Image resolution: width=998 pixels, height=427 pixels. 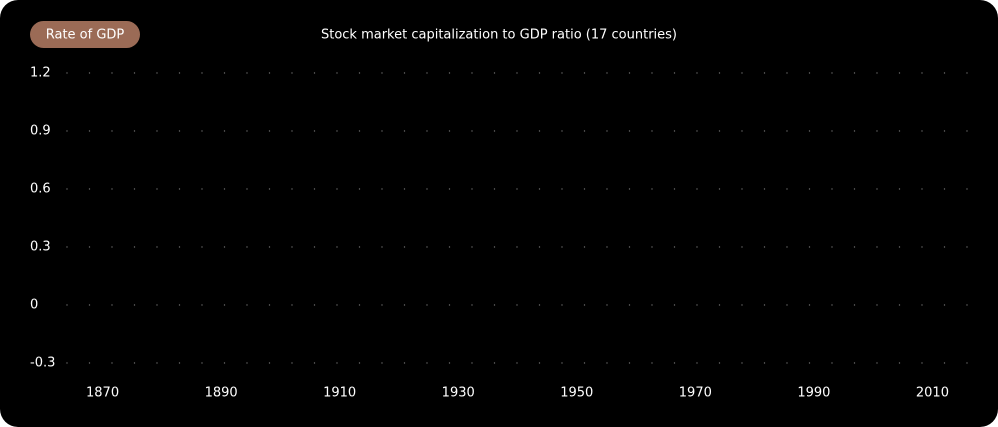 I want to click on x-tick-label: 1990, so click(x=813, y=393).